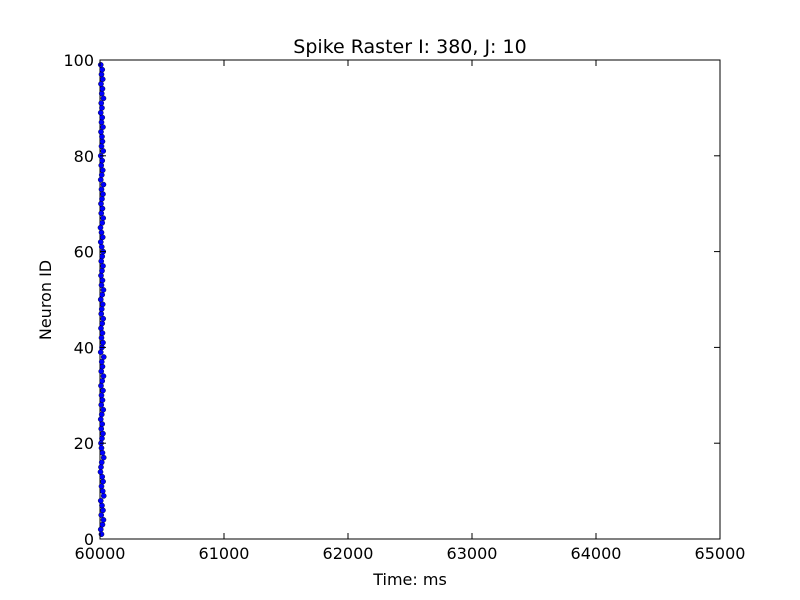  I want to click on y-tick-label: 100, so click(78, 60).